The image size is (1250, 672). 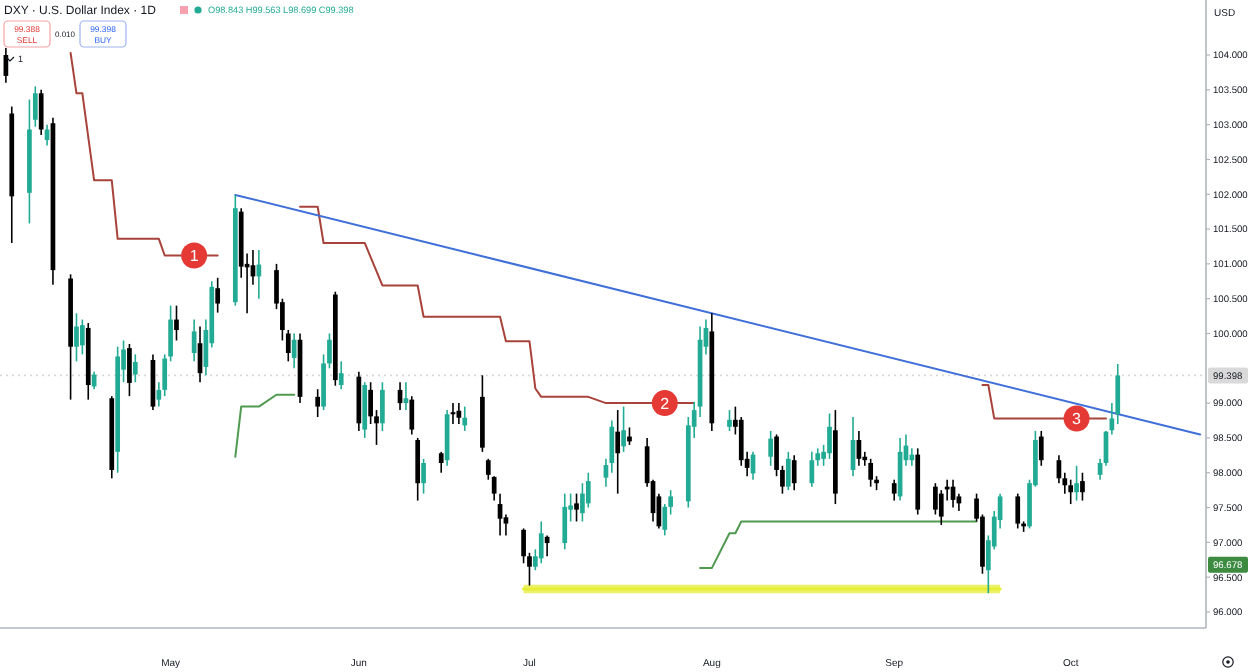 What do you see at coordinates (665, 403) in the screenshot?
I see `annotation: 2` at bounding box center [665, 403].